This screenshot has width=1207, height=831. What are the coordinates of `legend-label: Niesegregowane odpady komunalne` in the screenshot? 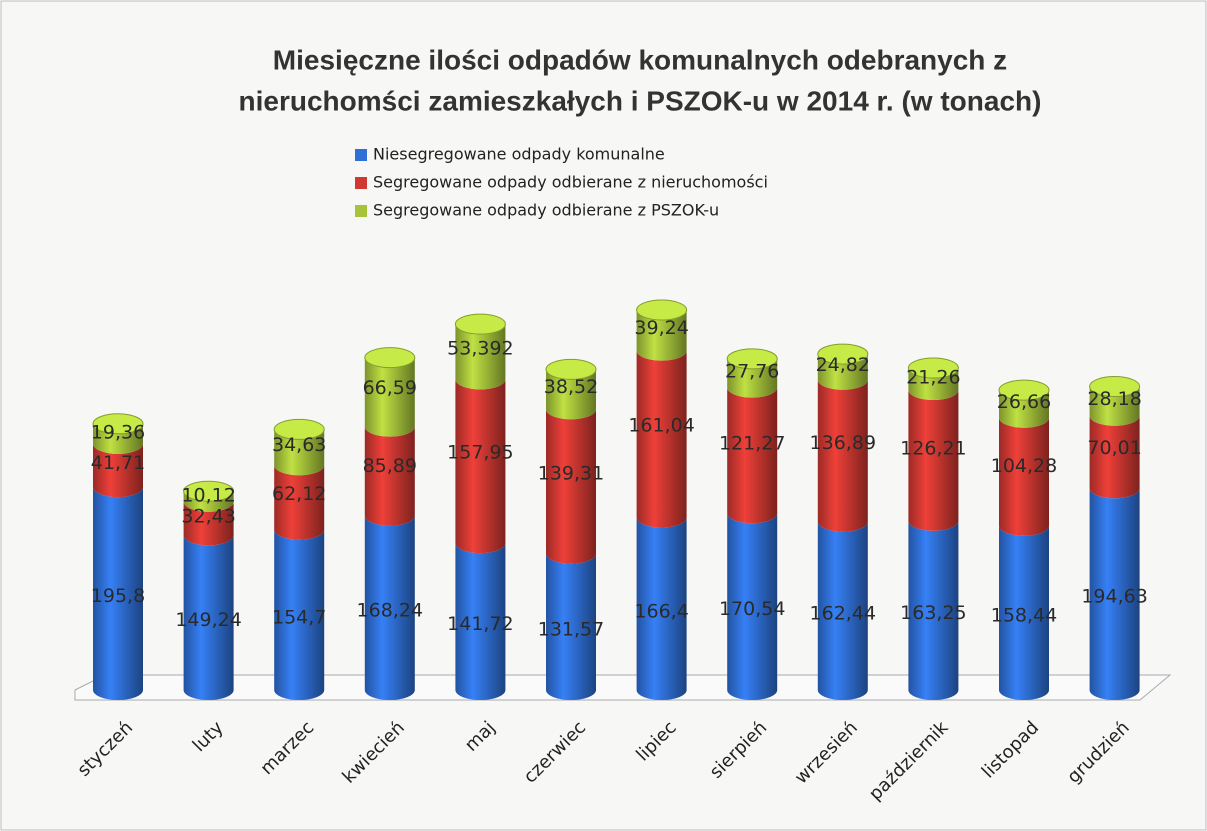 It's located at (519, 154).